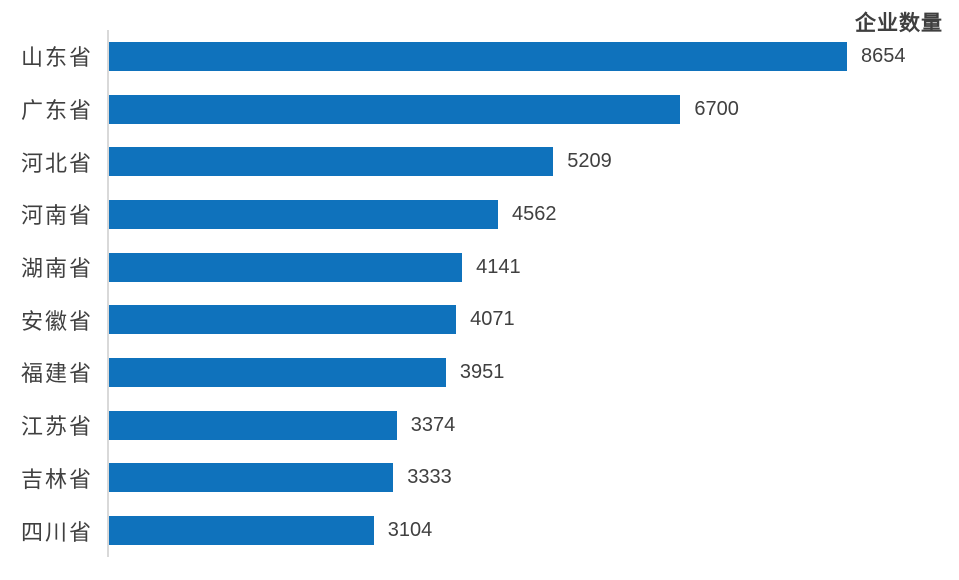 The height and width of the screenshot is (580, 959). I want to click on category-label: 吉林省, so click(56, 479).